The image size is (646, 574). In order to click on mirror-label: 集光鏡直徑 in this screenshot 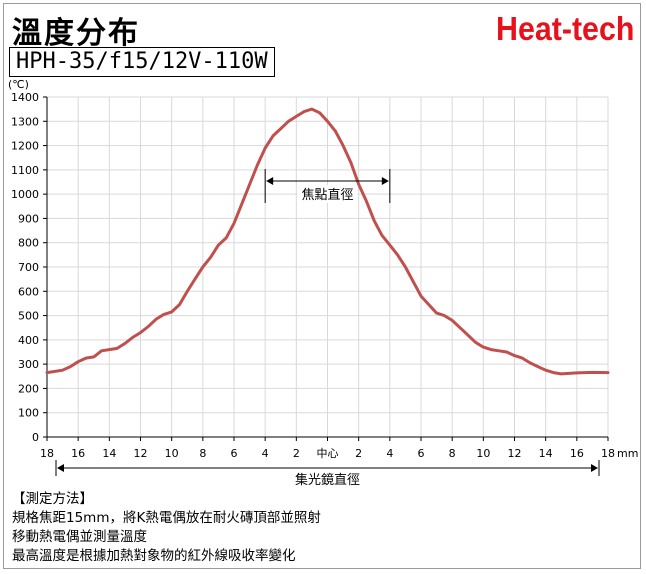, I will do `click(327, 480)`.